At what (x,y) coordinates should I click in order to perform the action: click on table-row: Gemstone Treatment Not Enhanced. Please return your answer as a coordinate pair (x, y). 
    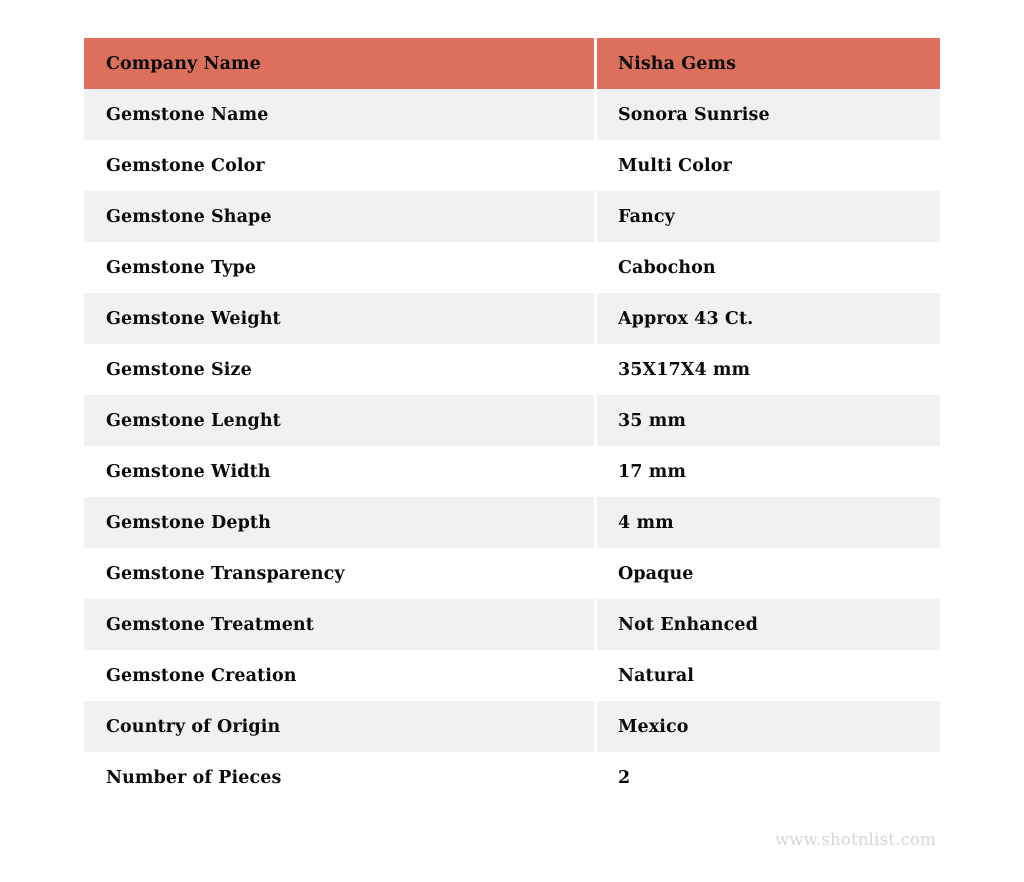
    Looking at the image, I should click on (512, 624).